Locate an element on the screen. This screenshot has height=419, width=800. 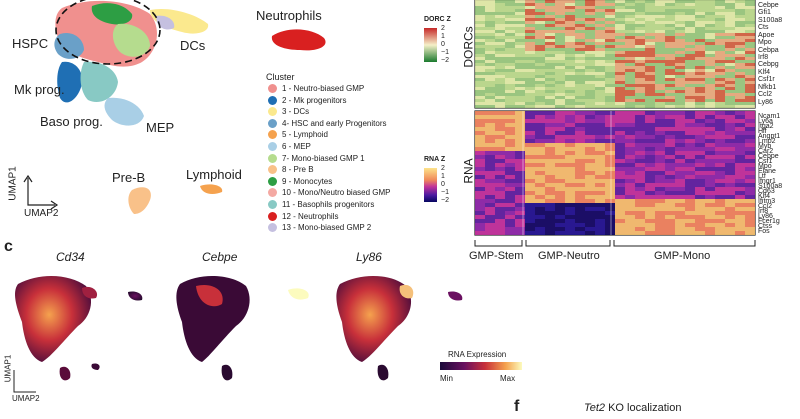
axis-umap2: UMAP2 is located at coordinates (41, 213).